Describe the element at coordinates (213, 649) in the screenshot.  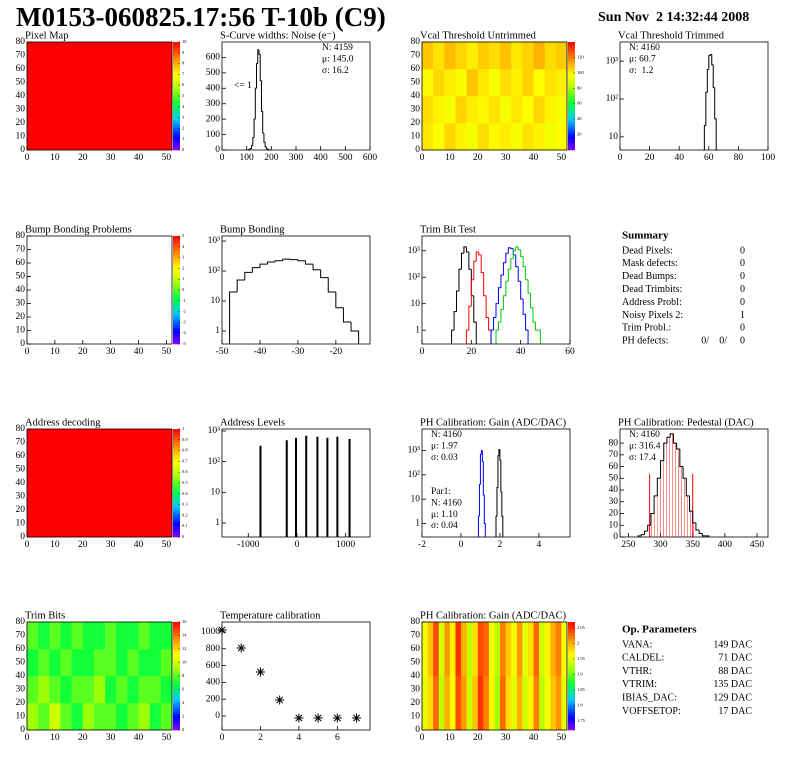
I see `y-tick-label: 800` at that location.